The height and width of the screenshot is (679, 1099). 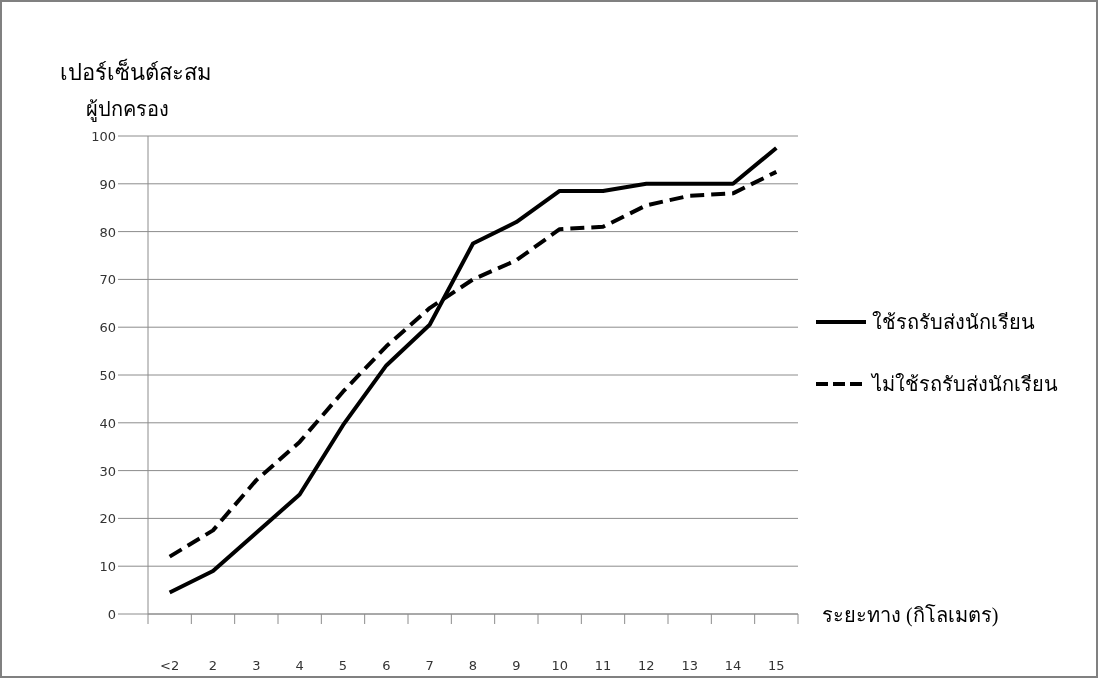 What do you see at coordinates (136, 71) in the screenshot?
I see `chart-title: เปอร์เซ็นต์สะสม` at bounding box center [136, 71].